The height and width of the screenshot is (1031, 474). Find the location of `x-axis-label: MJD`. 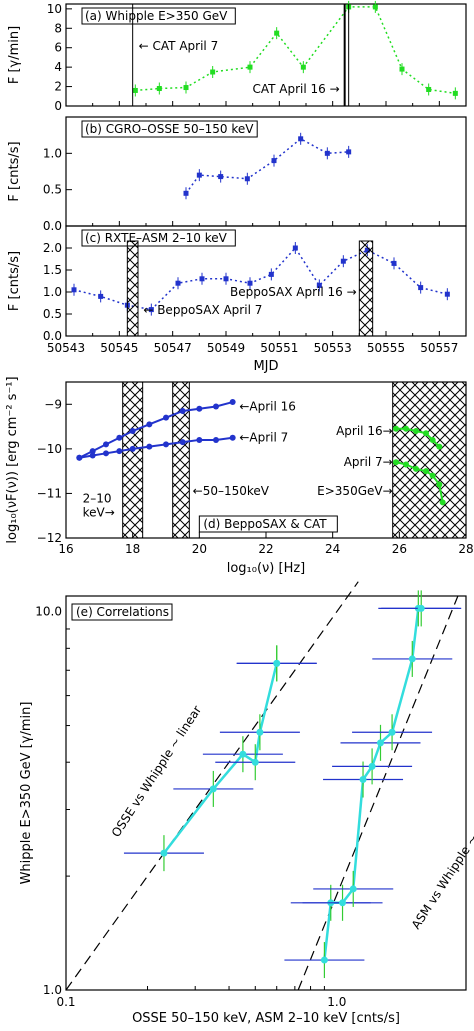

x-axis-label: MJD is located at coordinates (265, 366).